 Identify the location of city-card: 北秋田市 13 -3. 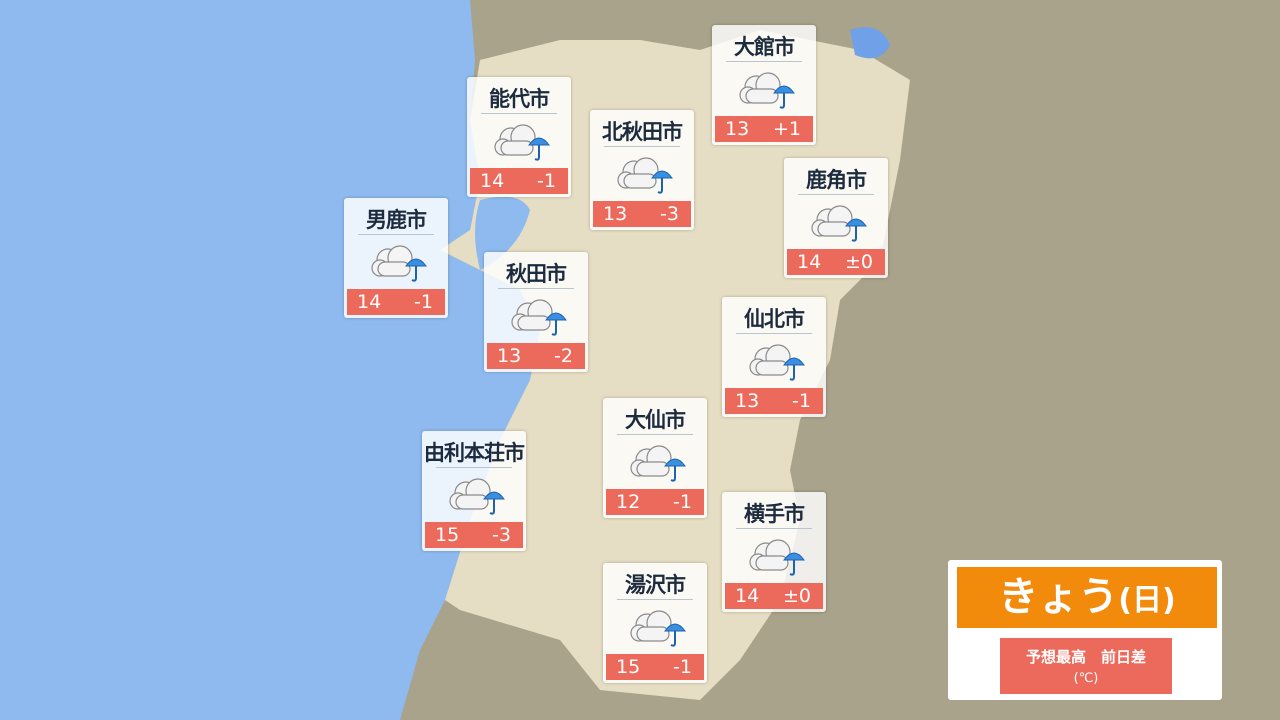
(642, 170).